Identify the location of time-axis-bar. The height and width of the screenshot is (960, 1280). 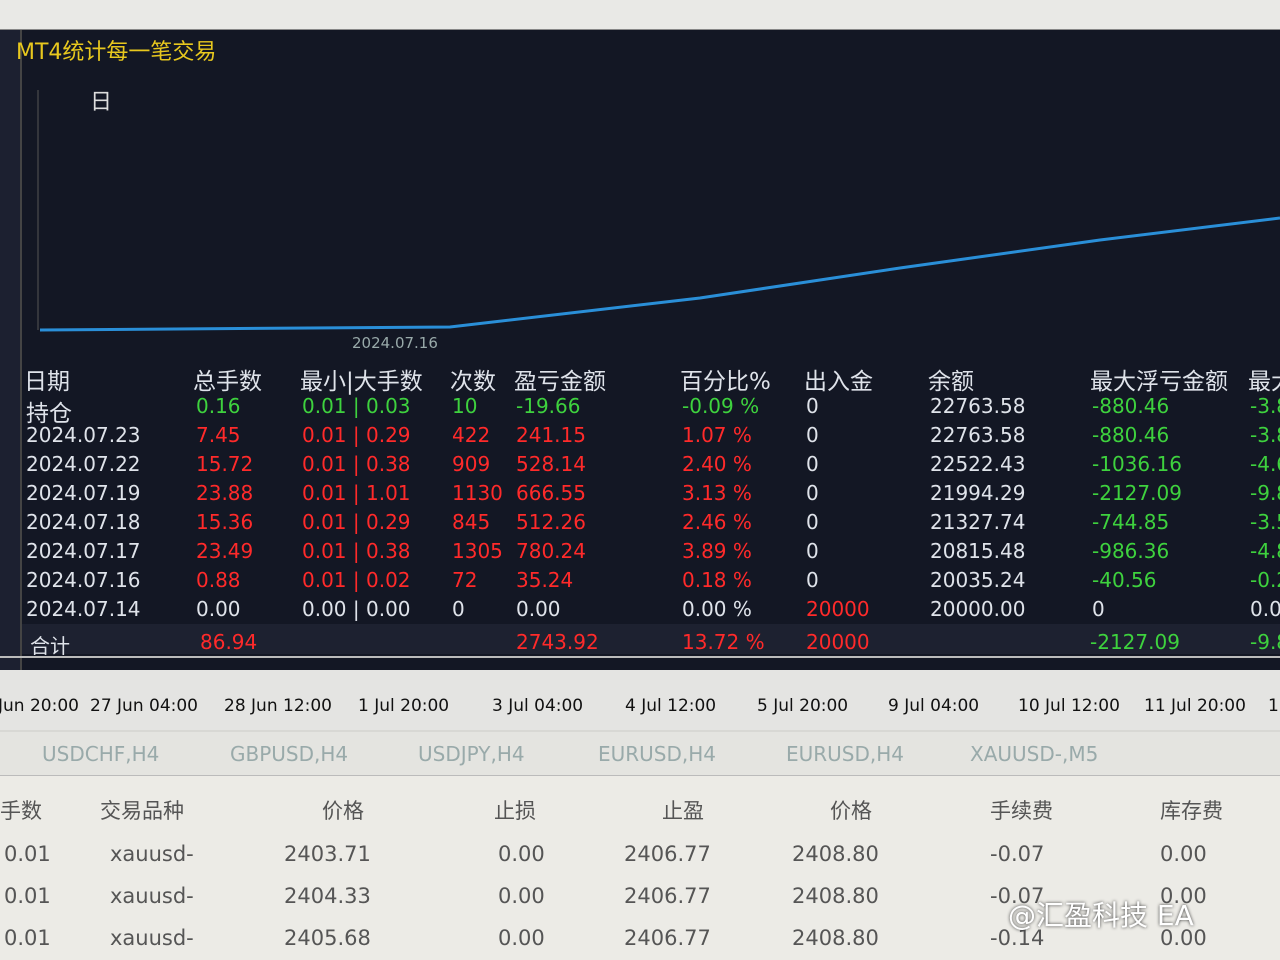
(640, 700).